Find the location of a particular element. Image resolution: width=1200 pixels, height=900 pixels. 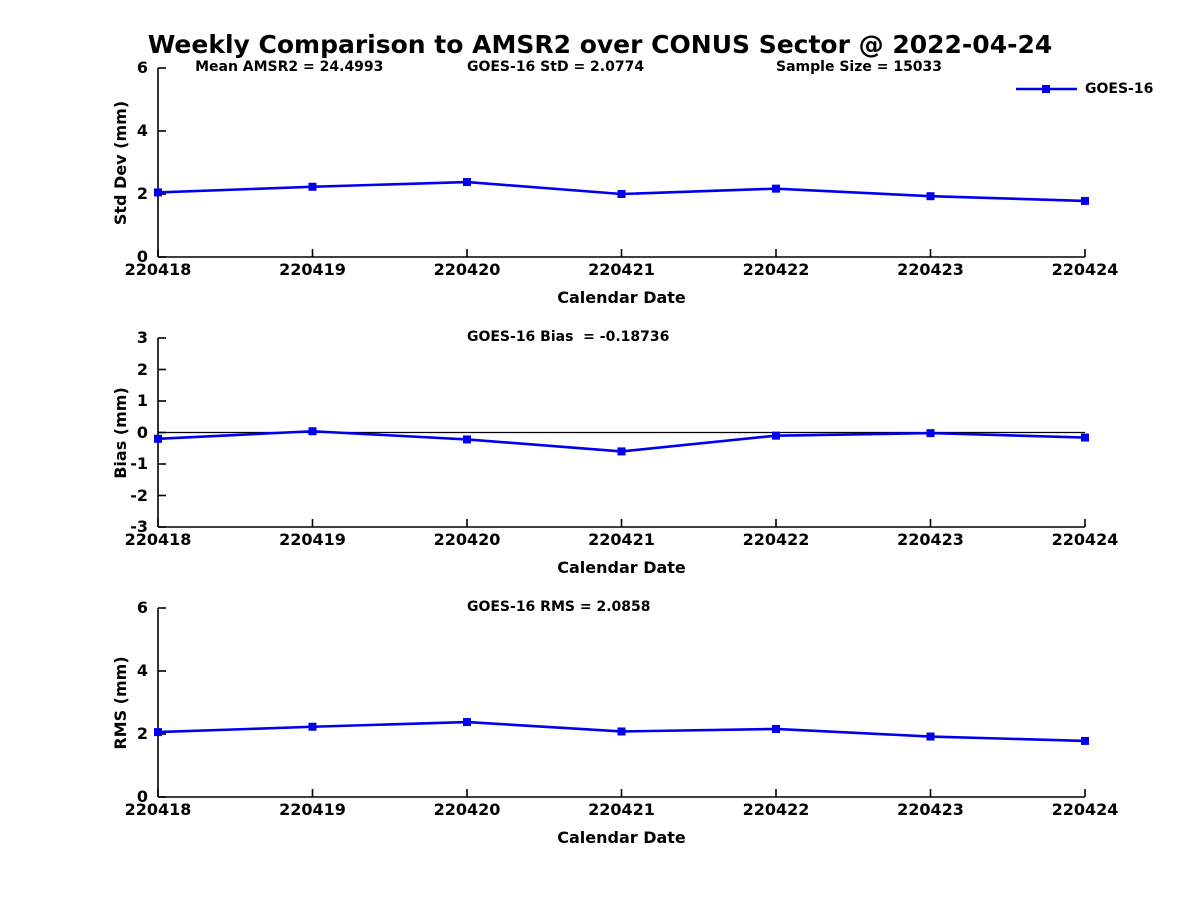

legend-line-sample is located at coordinates (1046, 89).